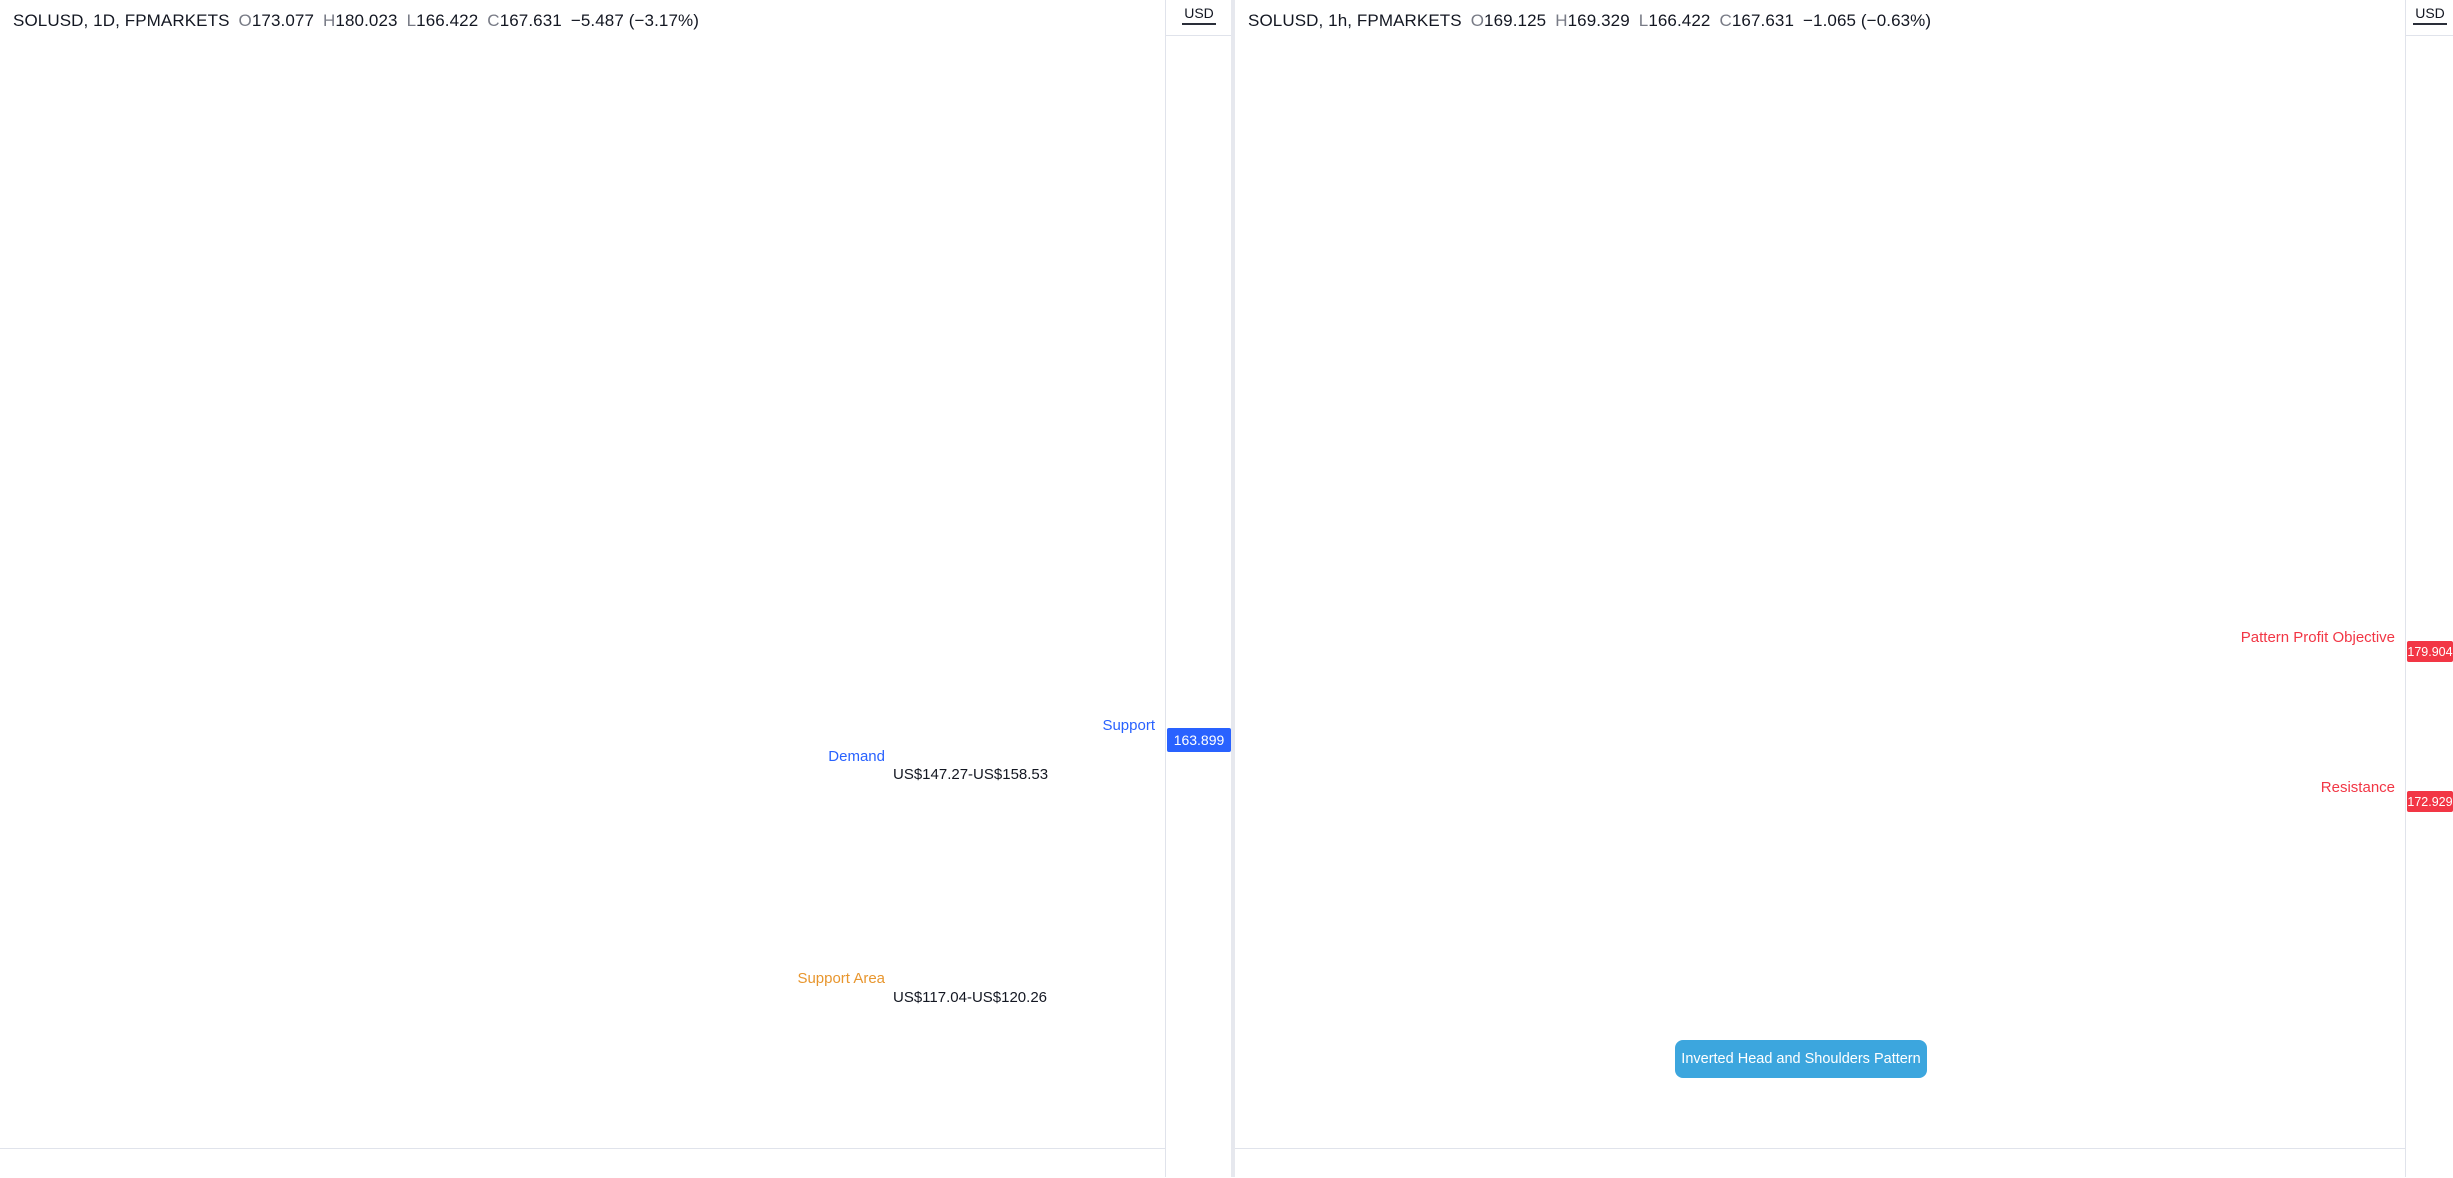  What do you see at coordinates (1199, 740) in the screenshot?
I see `support-price-tag: 163.899` at bounding box center [1199, 740].